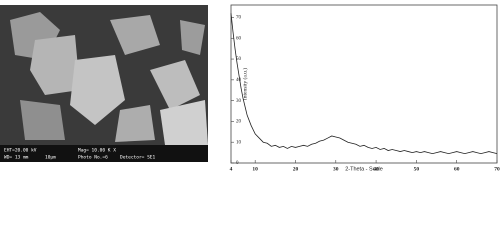 The height and width of the screenshot is (240, 500). I want to click on info-text: WD= 13 mm, so click(16, 158).